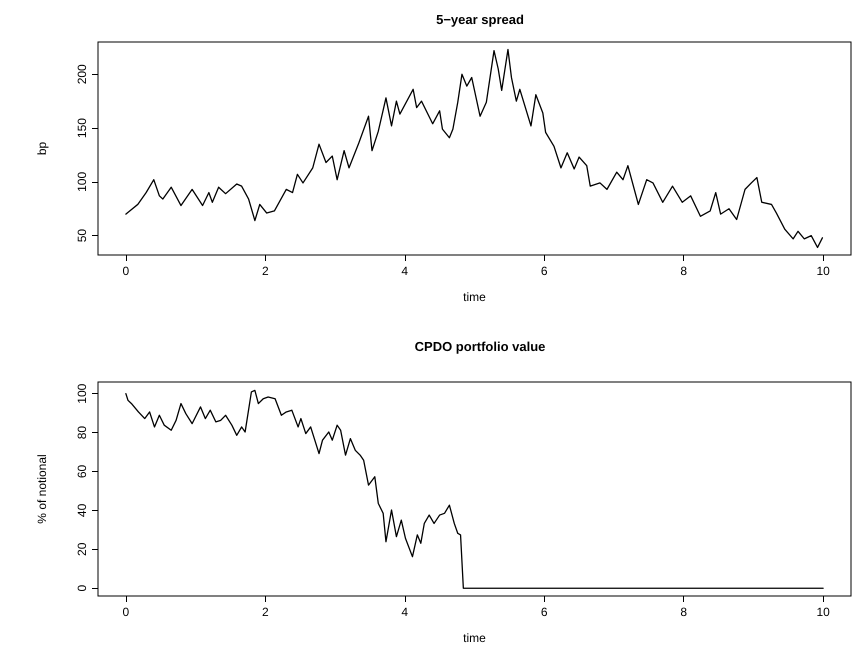  I want to click on y-tick-label: 20, so click(82, 549).